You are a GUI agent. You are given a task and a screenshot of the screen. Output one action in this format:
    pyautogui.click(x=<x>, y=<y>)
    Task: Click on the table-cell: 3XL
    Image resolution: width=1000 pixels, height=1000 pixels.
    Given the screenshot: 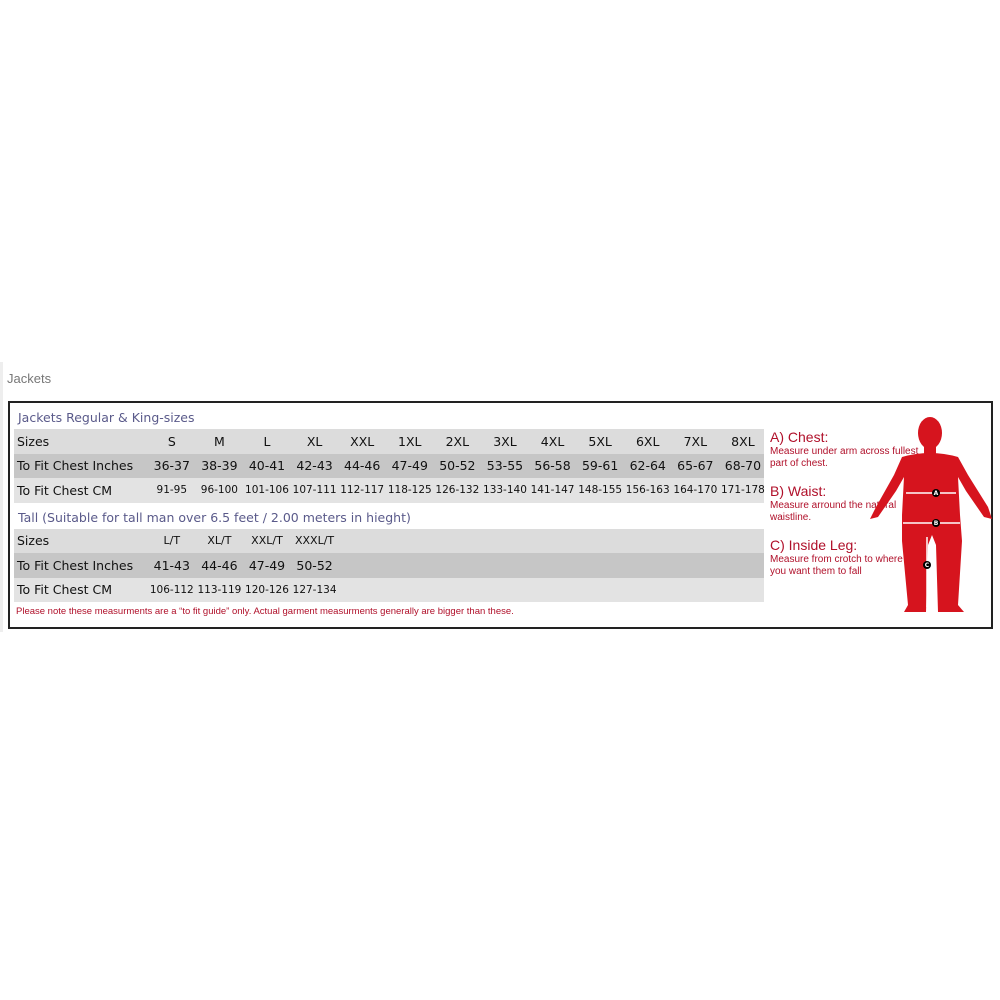 What is the action you would take?
    pyautogui.click(x=505, y=441)
    